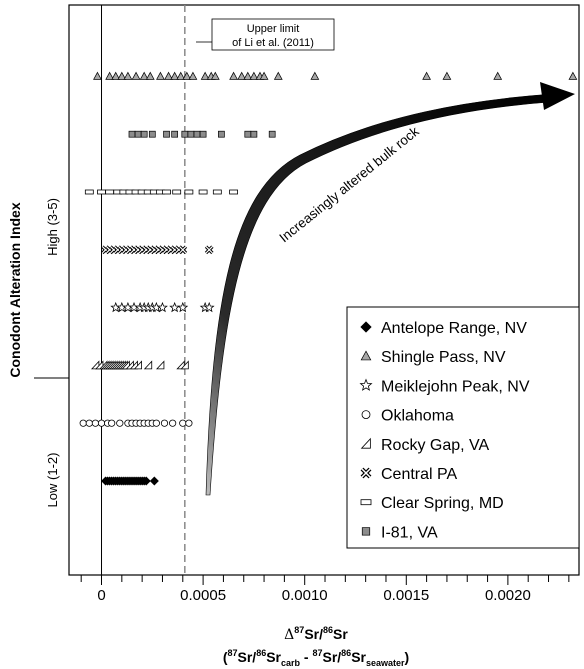  I want to click on x-tick-label: 0, so click(101, 595).